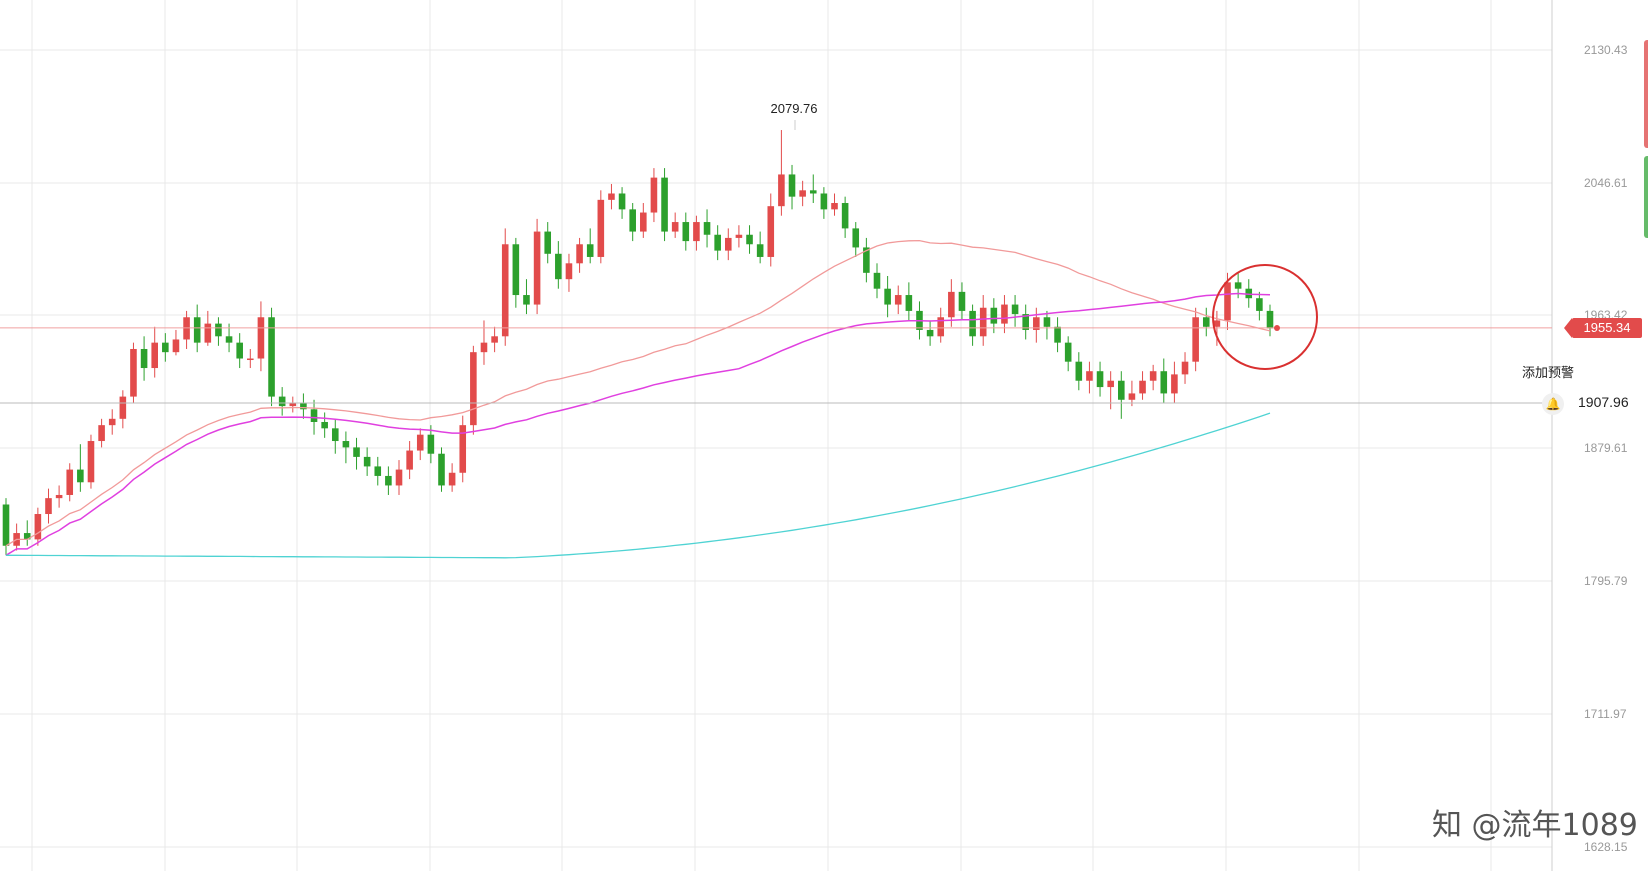 The image size is (1648, 871). I want to click on side-tab-red, so click(1646, 94).